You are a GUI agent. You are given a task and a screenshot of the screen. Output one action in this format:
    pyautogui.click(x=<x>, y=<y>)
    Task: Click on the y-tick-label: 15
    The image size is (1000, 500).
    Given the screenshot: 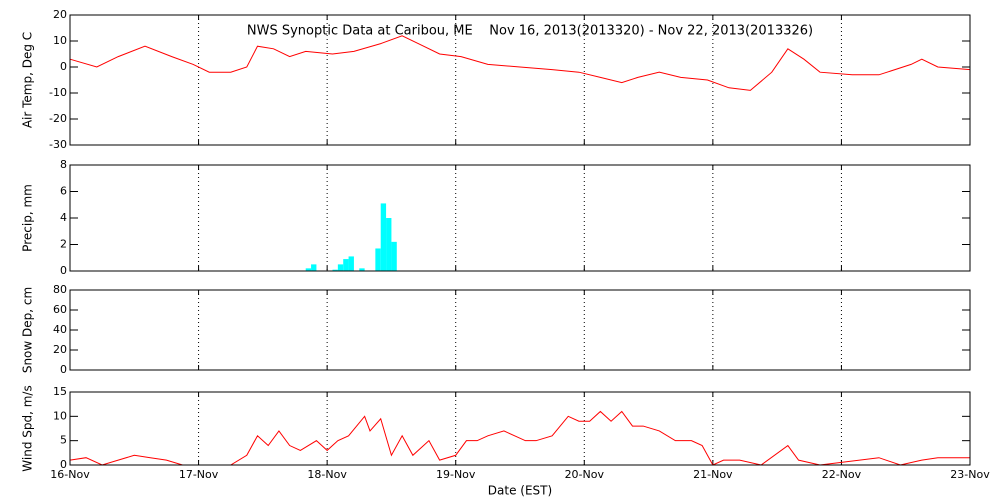 What is the action you would take?
    pyautogui.click(x=60, y=391)
    